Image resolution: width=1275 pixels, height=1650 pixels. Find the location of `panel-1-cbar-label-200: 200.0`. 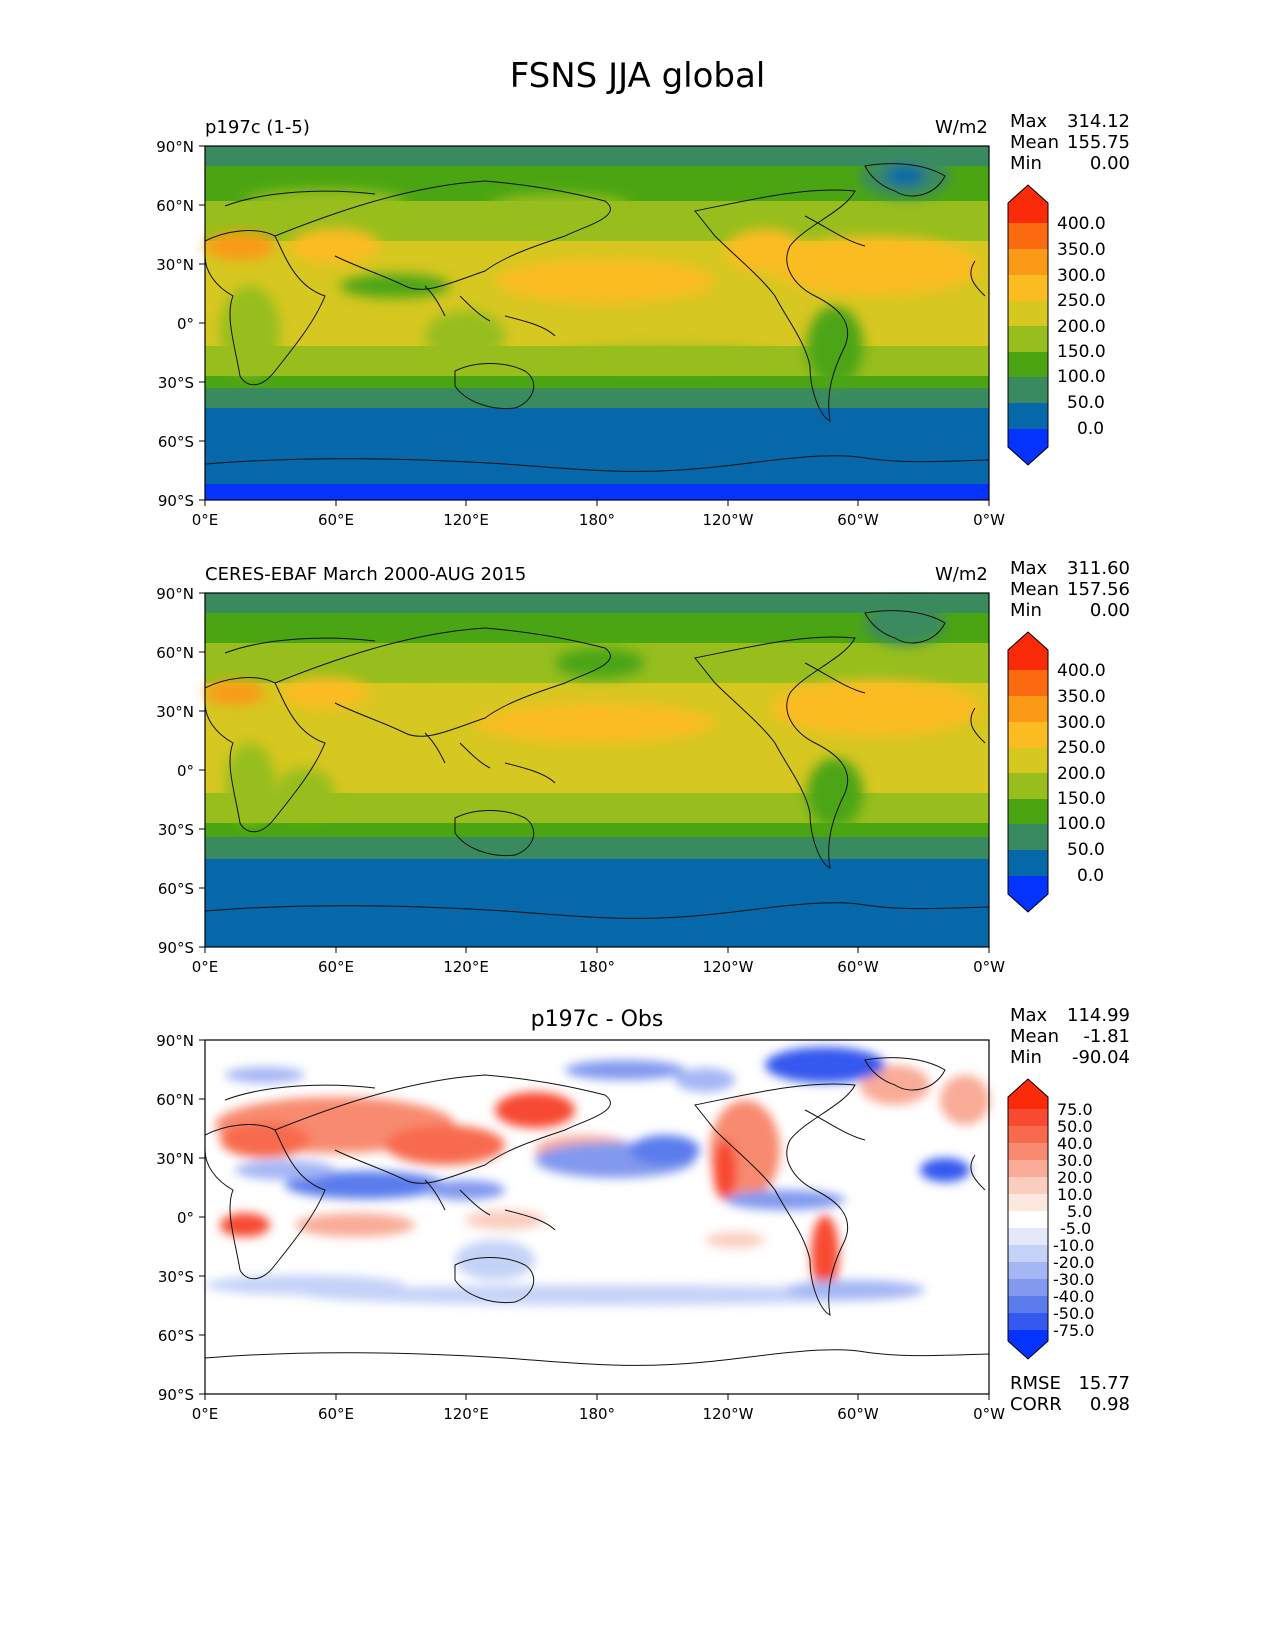

panel-1-cbar-label-200: 200.0 is located at coordinates (1081, 327).